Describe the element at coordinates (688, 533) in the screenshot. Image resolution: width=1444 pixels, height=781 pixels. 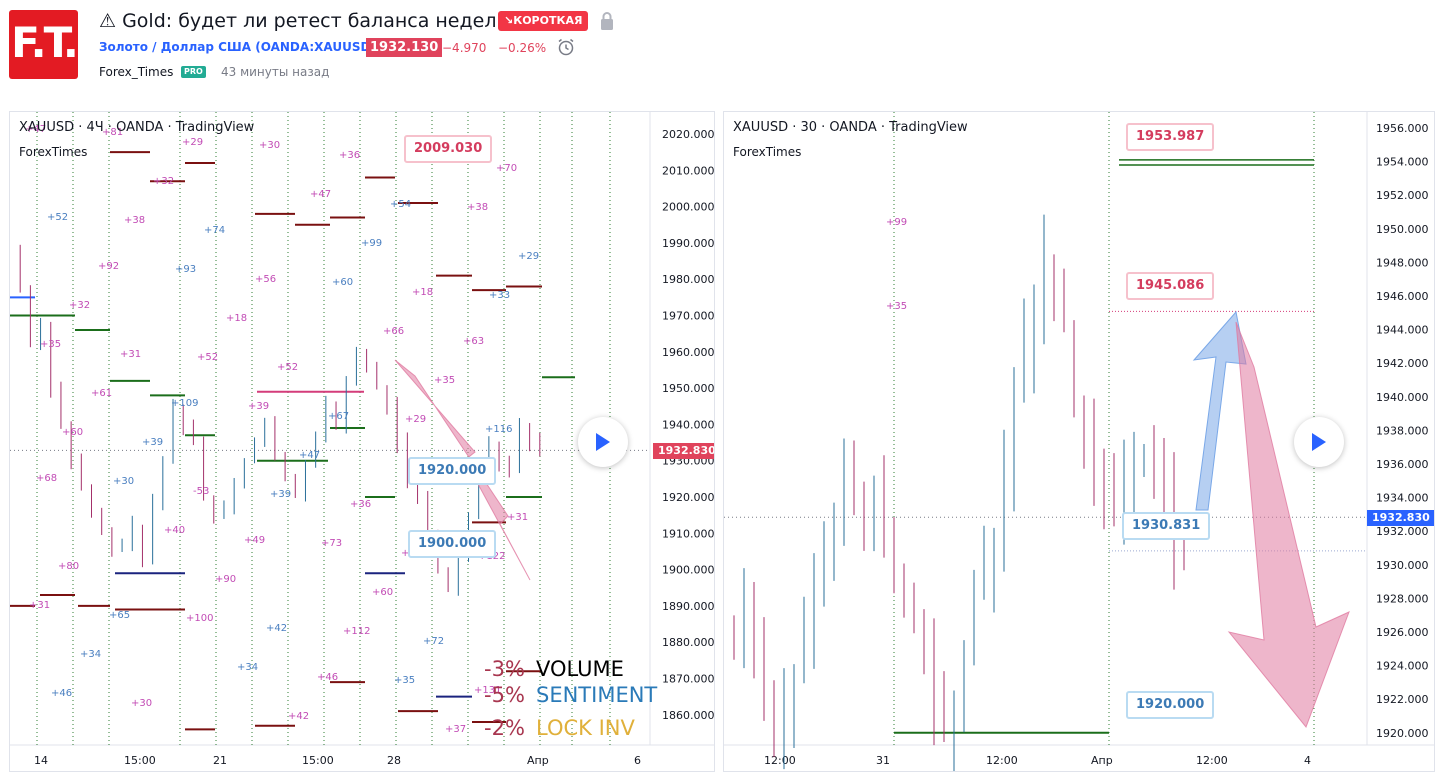
I see `price-tick-label: 1910.000` at that location.